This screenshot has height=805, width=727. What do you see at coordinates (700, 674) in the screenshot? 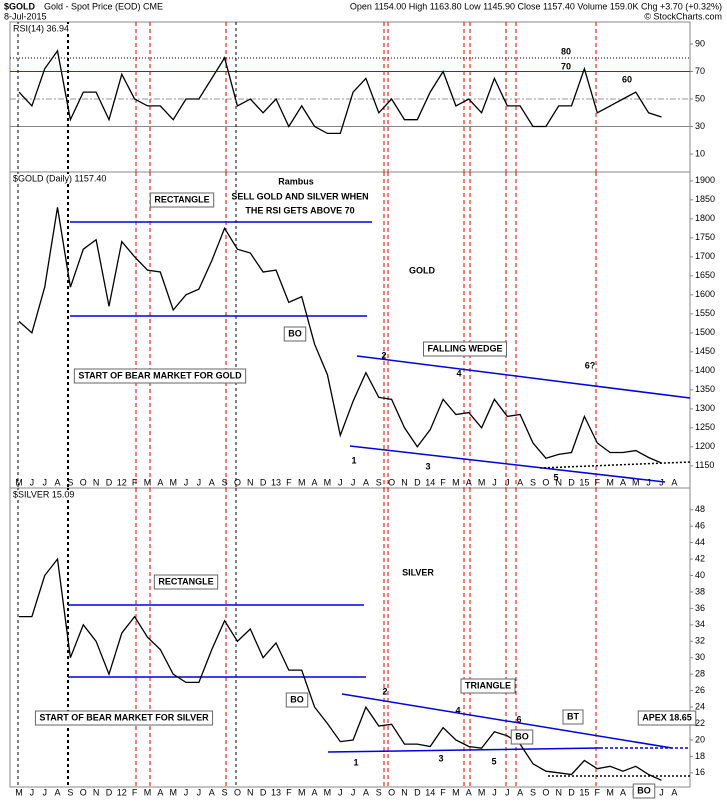
I see `y-tick-label: 28` at bounding box center [700, 674].